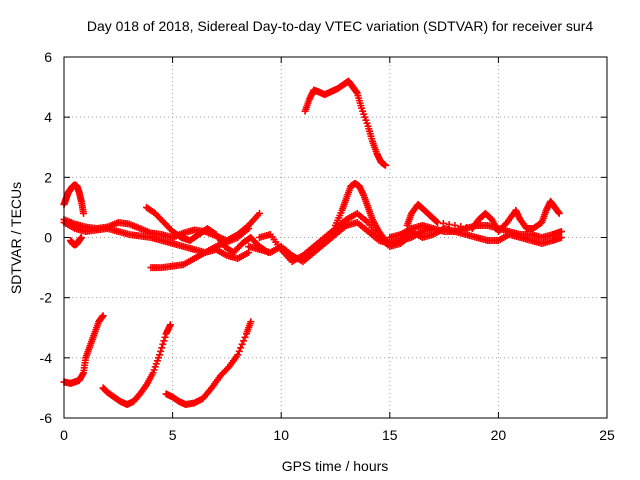 The height and width of the screenshot is (480, 640). What do you see at coordinates (200, 248) in the screenshot?
I see `series-arc-mid-rise` at bounding box center [200, 248].